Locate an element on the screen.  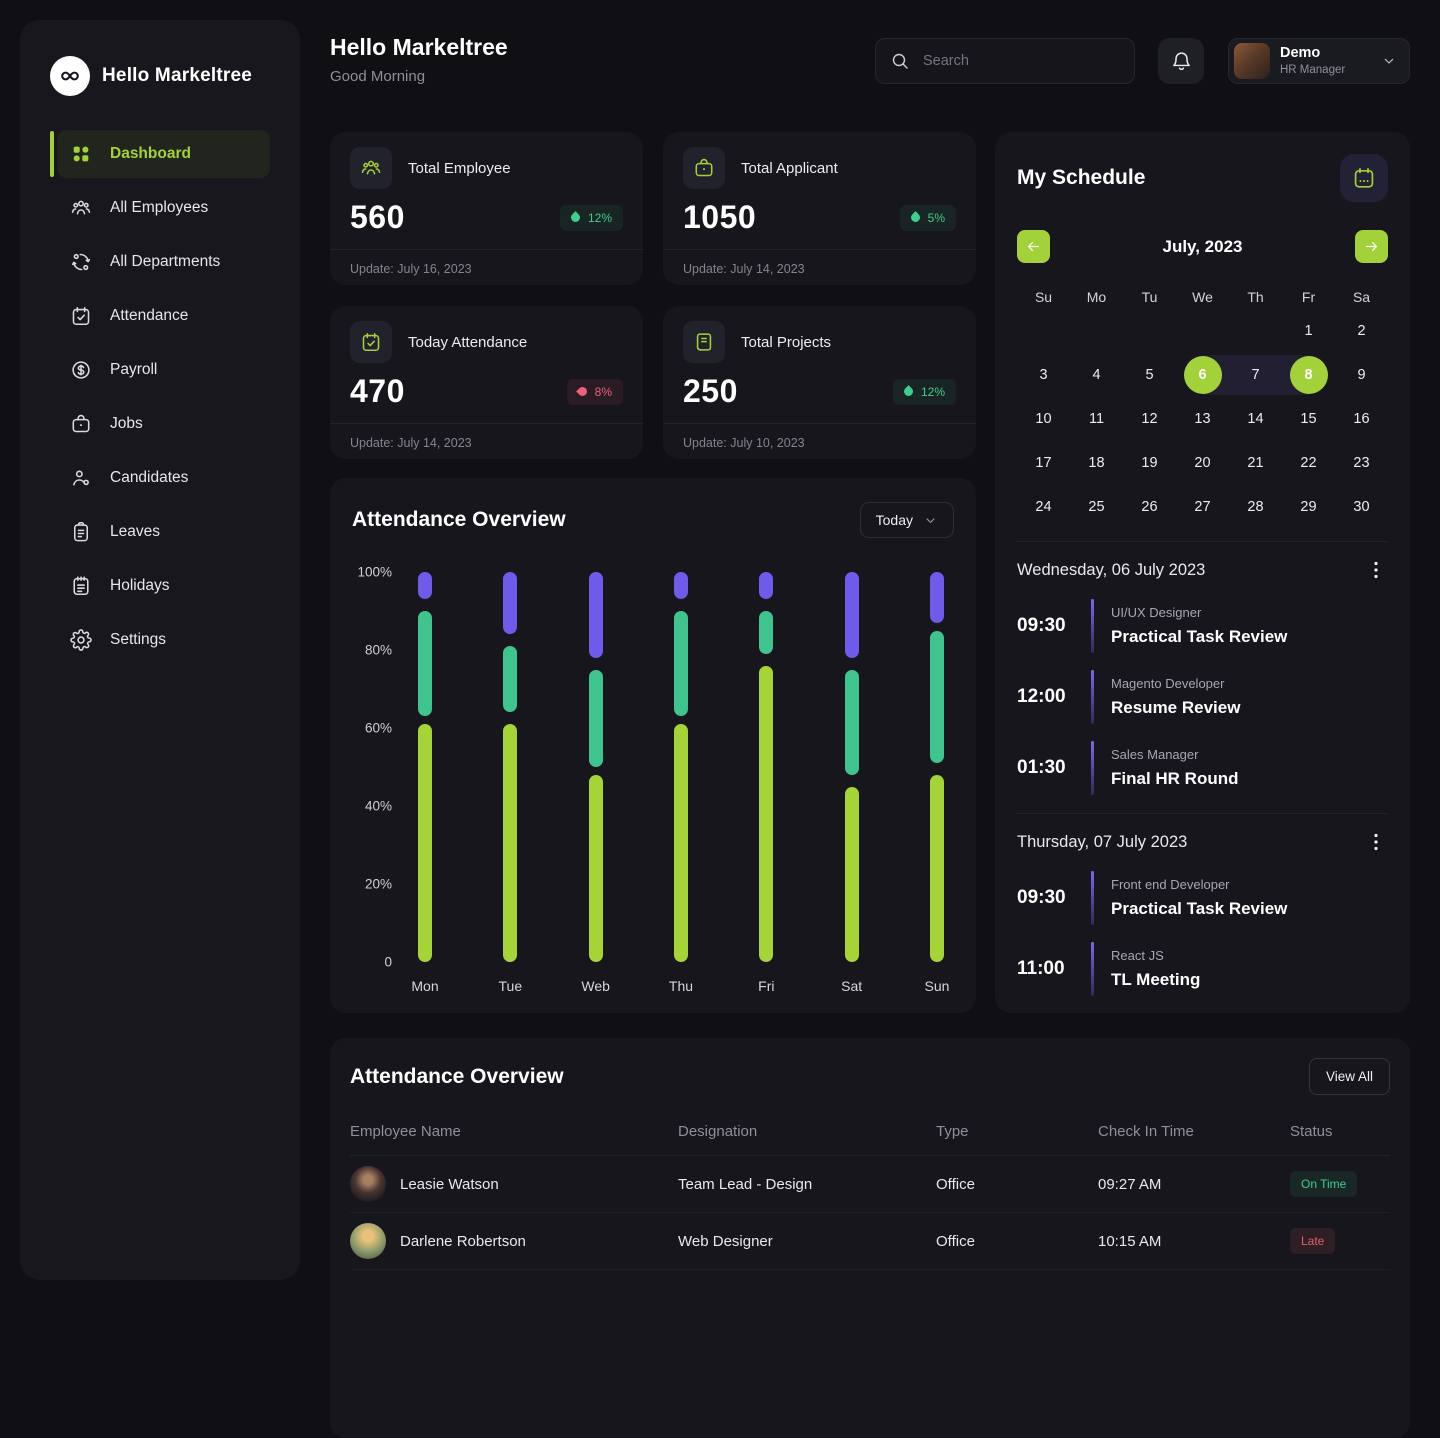
calendar-day-29: 29 is located at coordinates (1308, 507).